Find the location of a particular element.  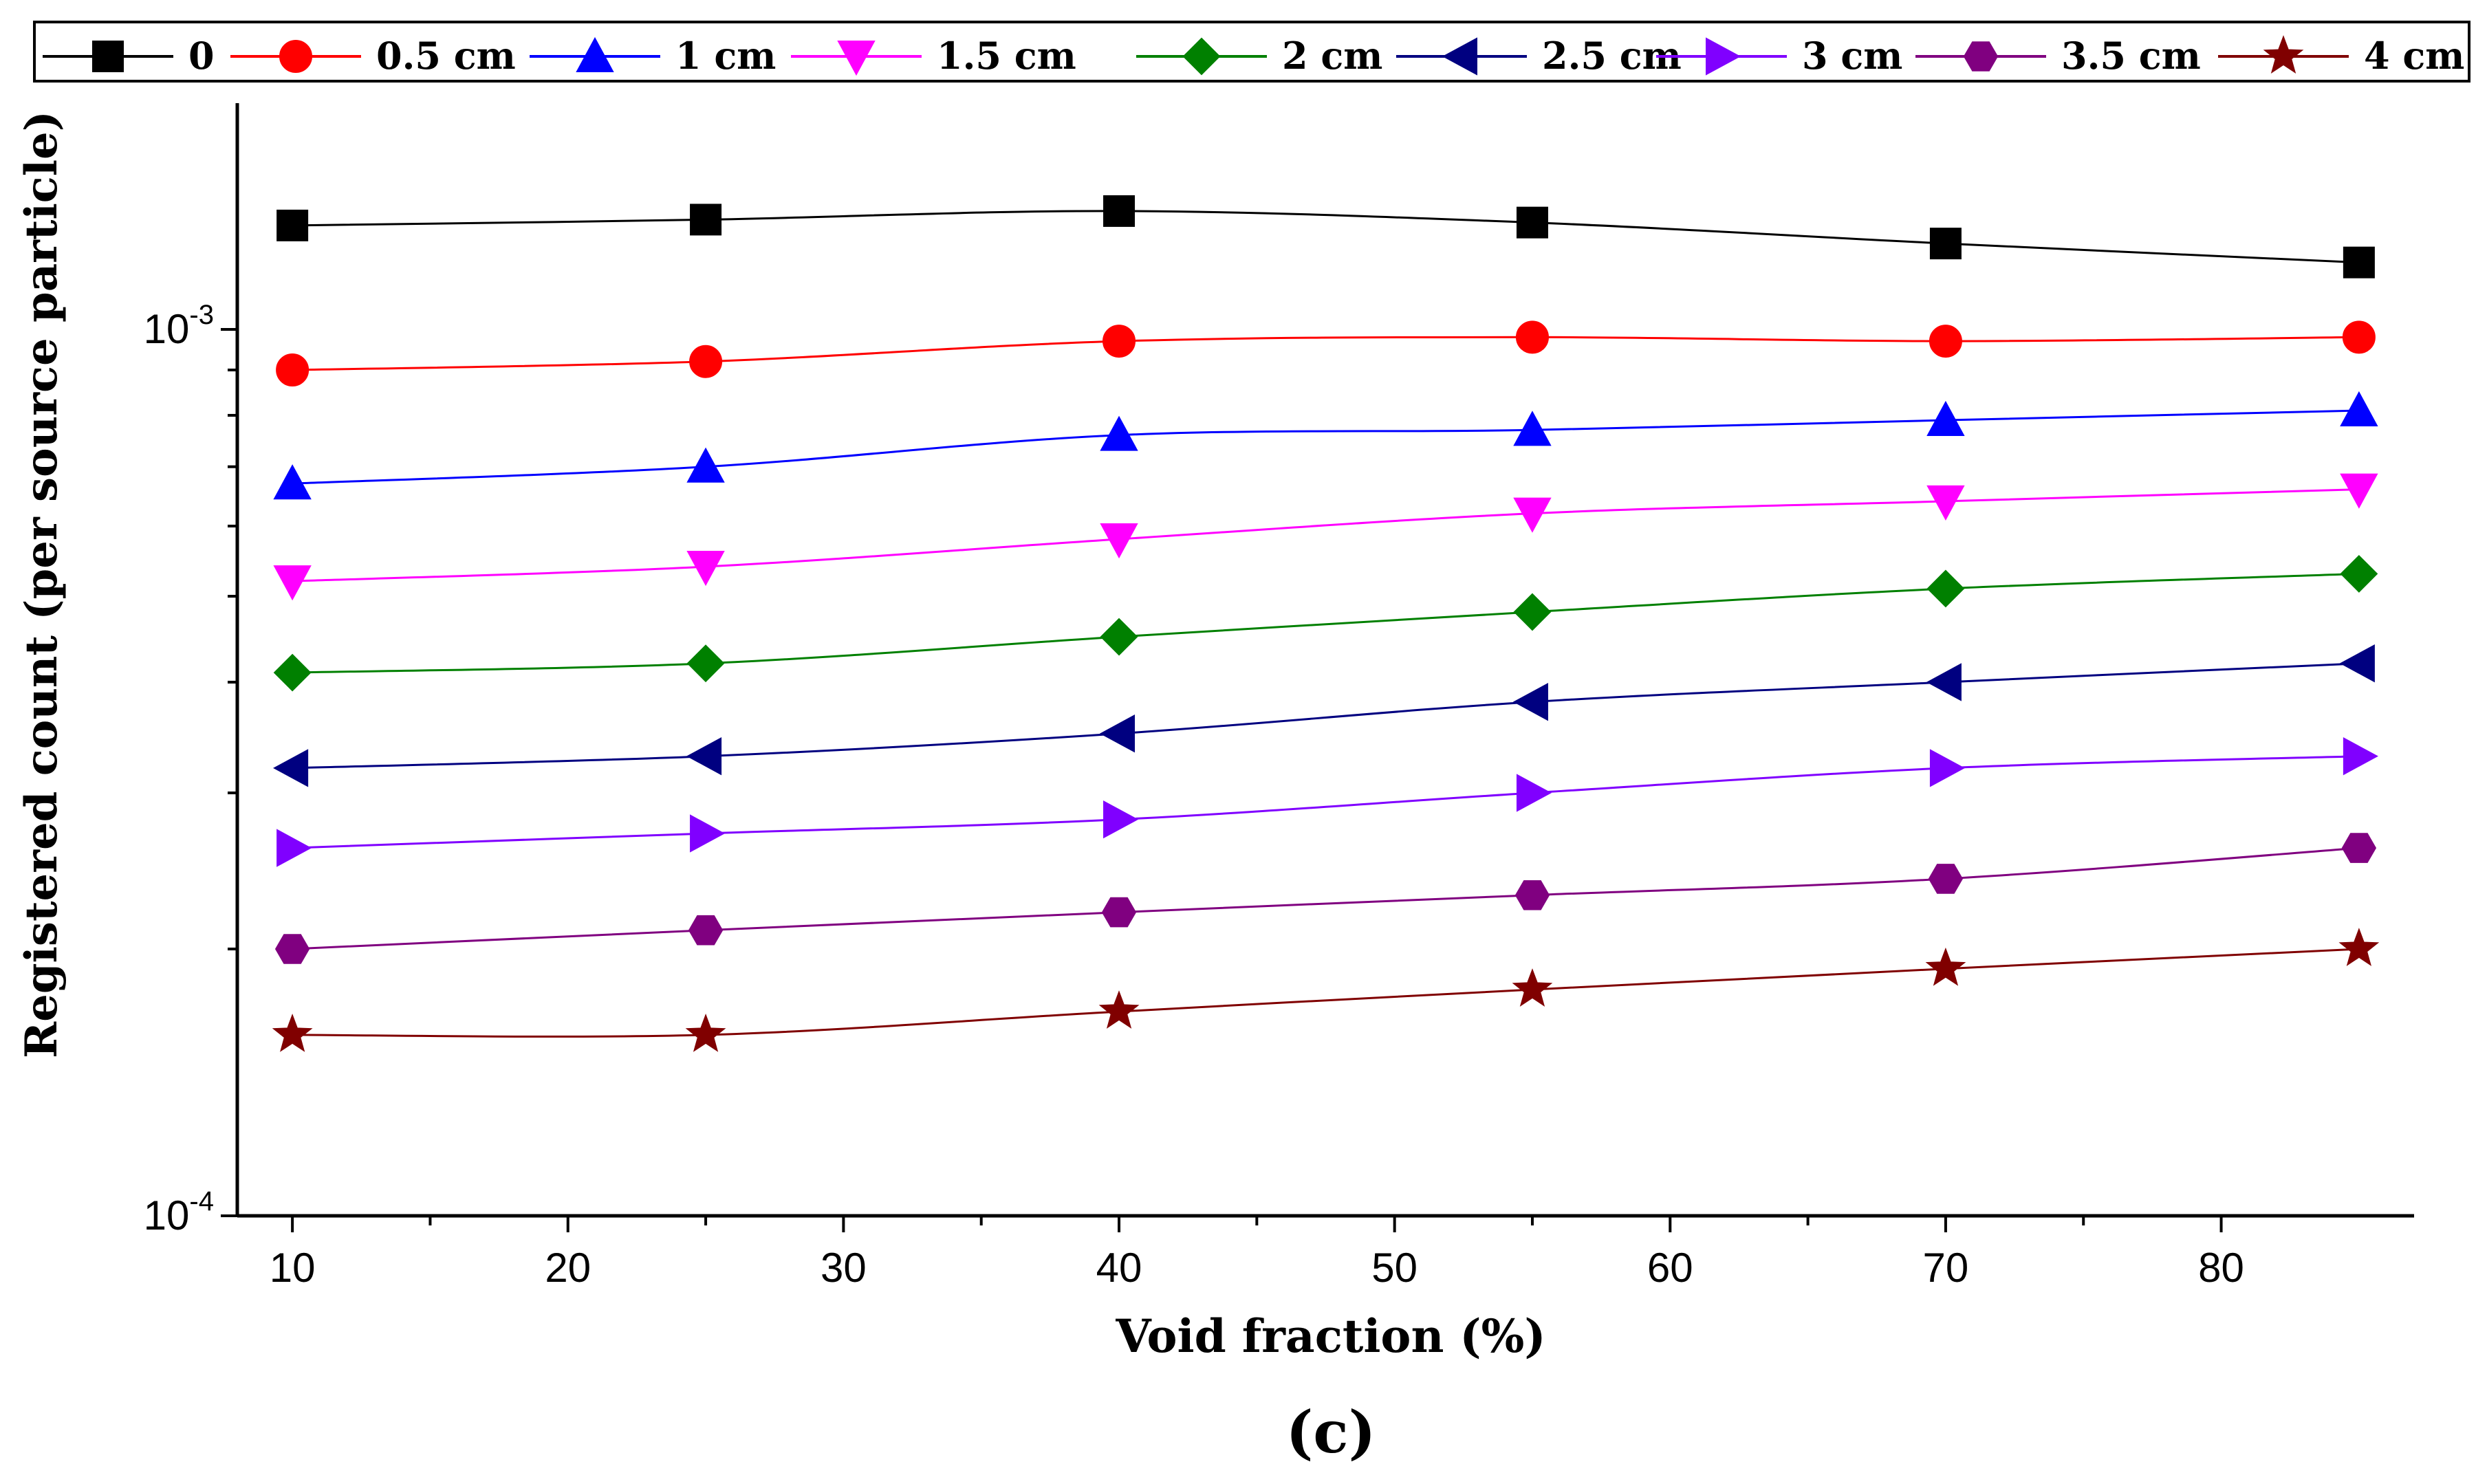

legend-entry: 0 is located at coordinates (129, 56).